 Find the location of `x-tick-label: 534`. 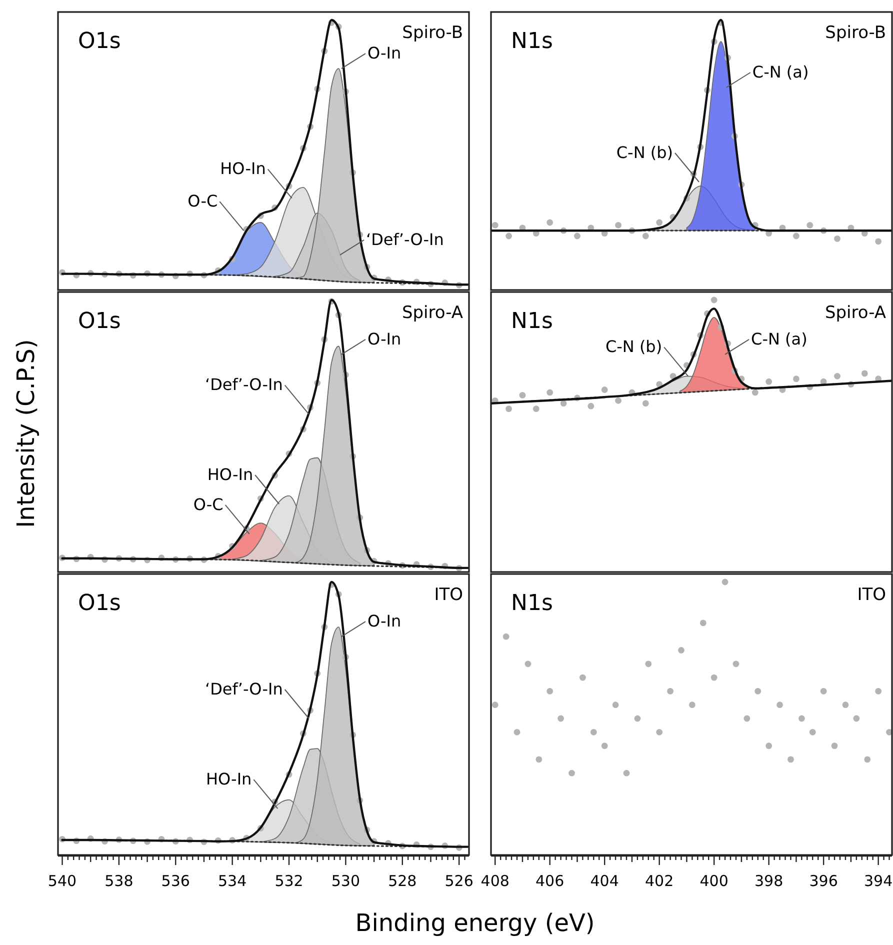

x-tick-label: 534 is located at coordinates (232, 881).